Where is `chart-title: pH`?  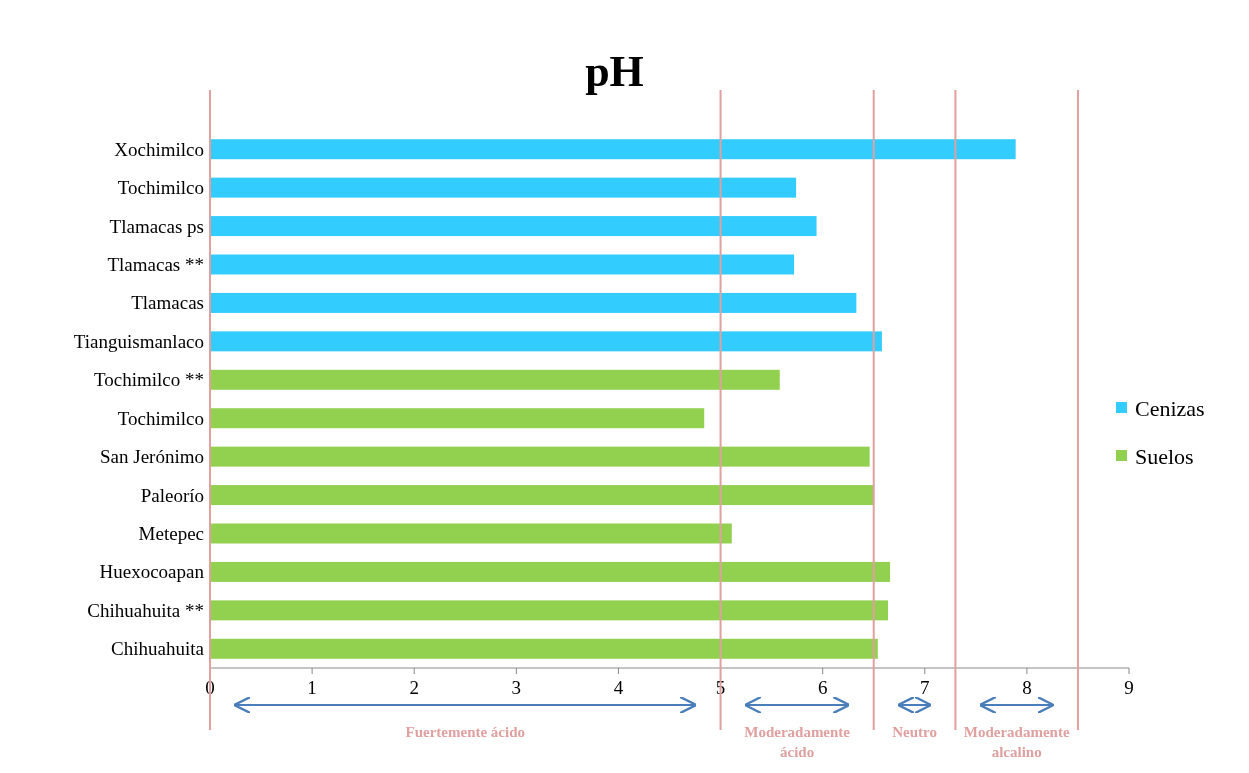 chart-title: pH is located at coordinates (614, 71).